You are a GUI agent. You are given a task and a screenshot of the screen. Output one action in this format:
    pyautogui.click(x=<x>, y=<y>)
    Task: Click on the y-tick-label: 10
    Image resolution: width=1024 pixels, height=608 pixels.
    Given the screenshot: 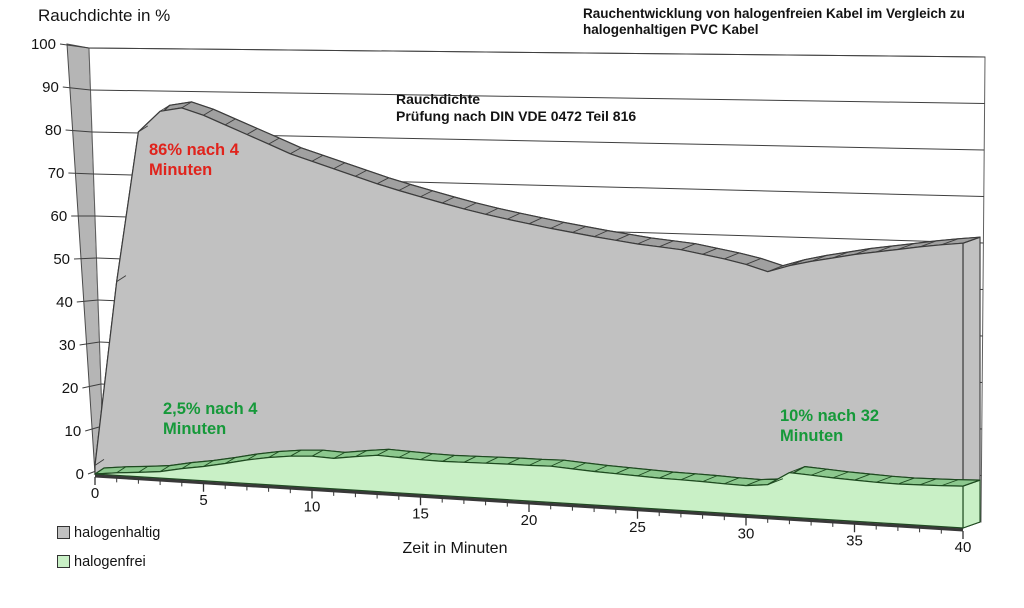 What is the action you would take?
    pyautogui.click(x=73, y=431)
    